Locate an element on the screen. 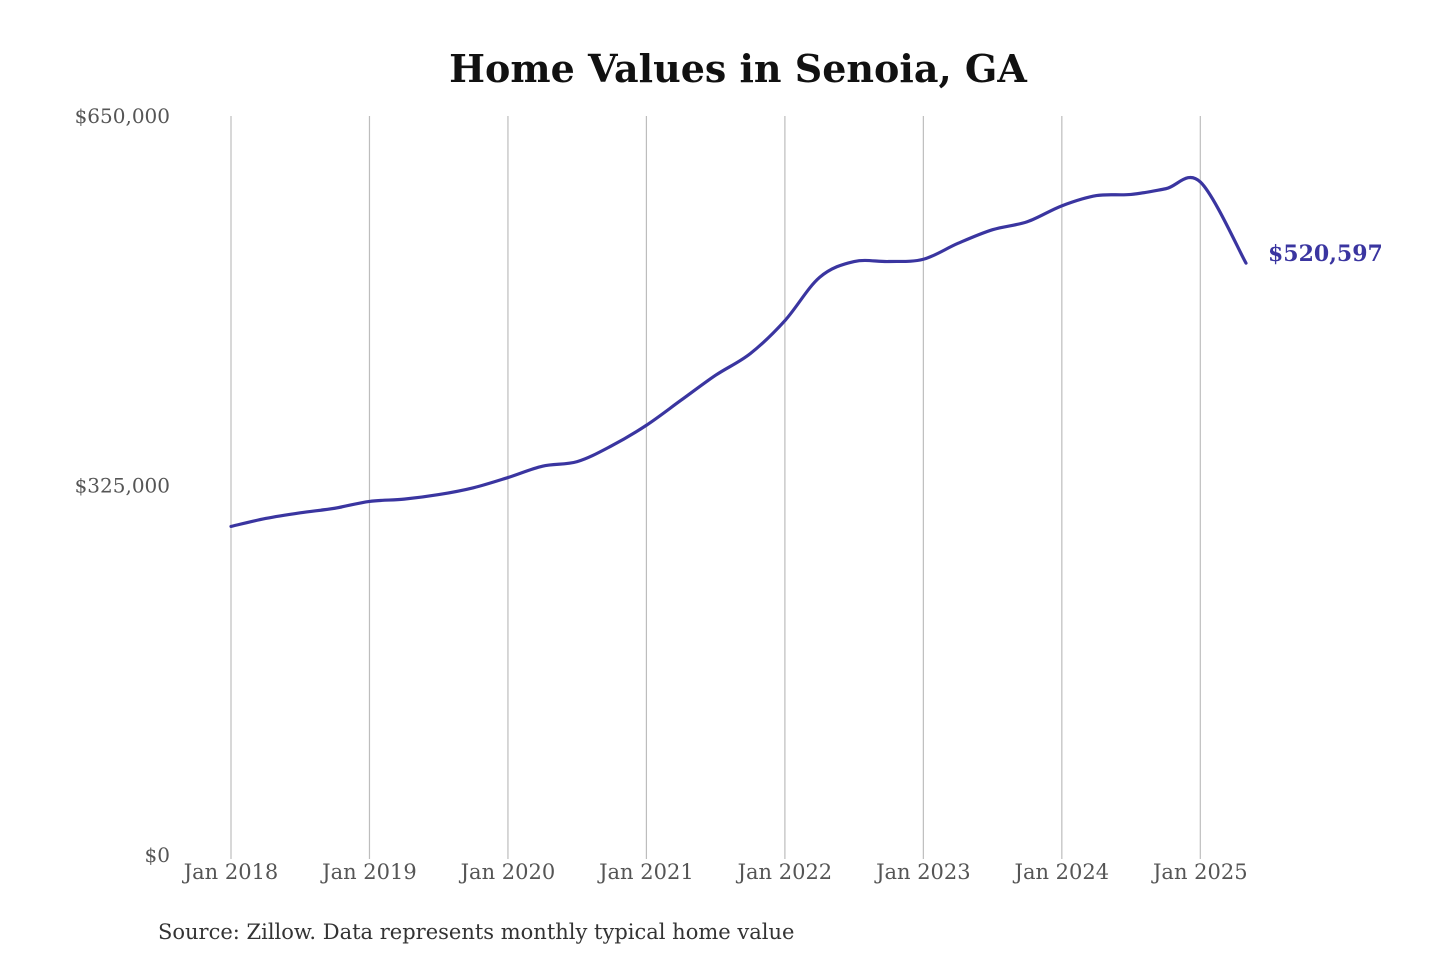 The height and width of the screenshot is (960, 1440). x-tick-label: Jan 2018 is located at coordinates (230, 872).